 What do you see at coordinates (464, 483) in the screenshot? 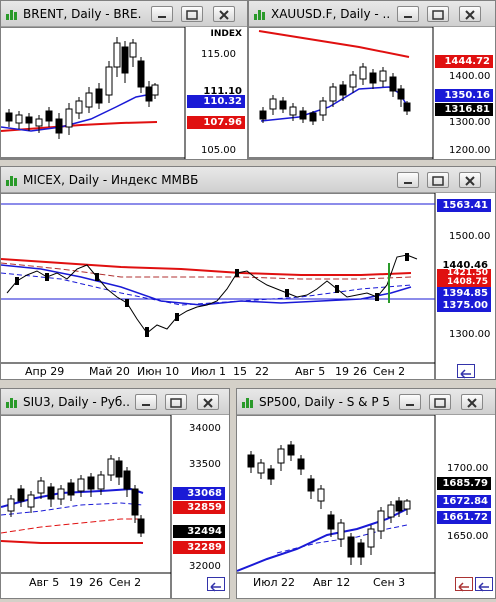
I see `last-price-tag: 1685.79` at bounding box center [464, 483].